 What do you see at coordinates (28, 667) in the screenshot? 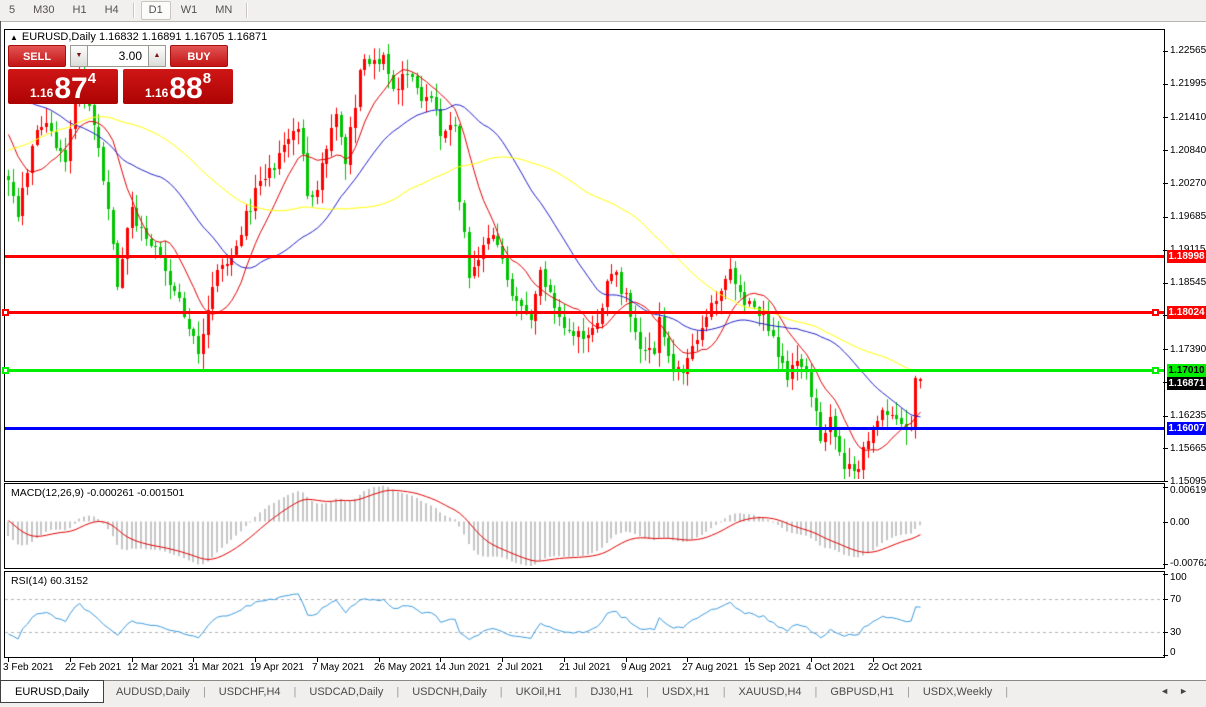
I see `date-axis-label: 3 Feb 2021` at bounding box center [28, 667].